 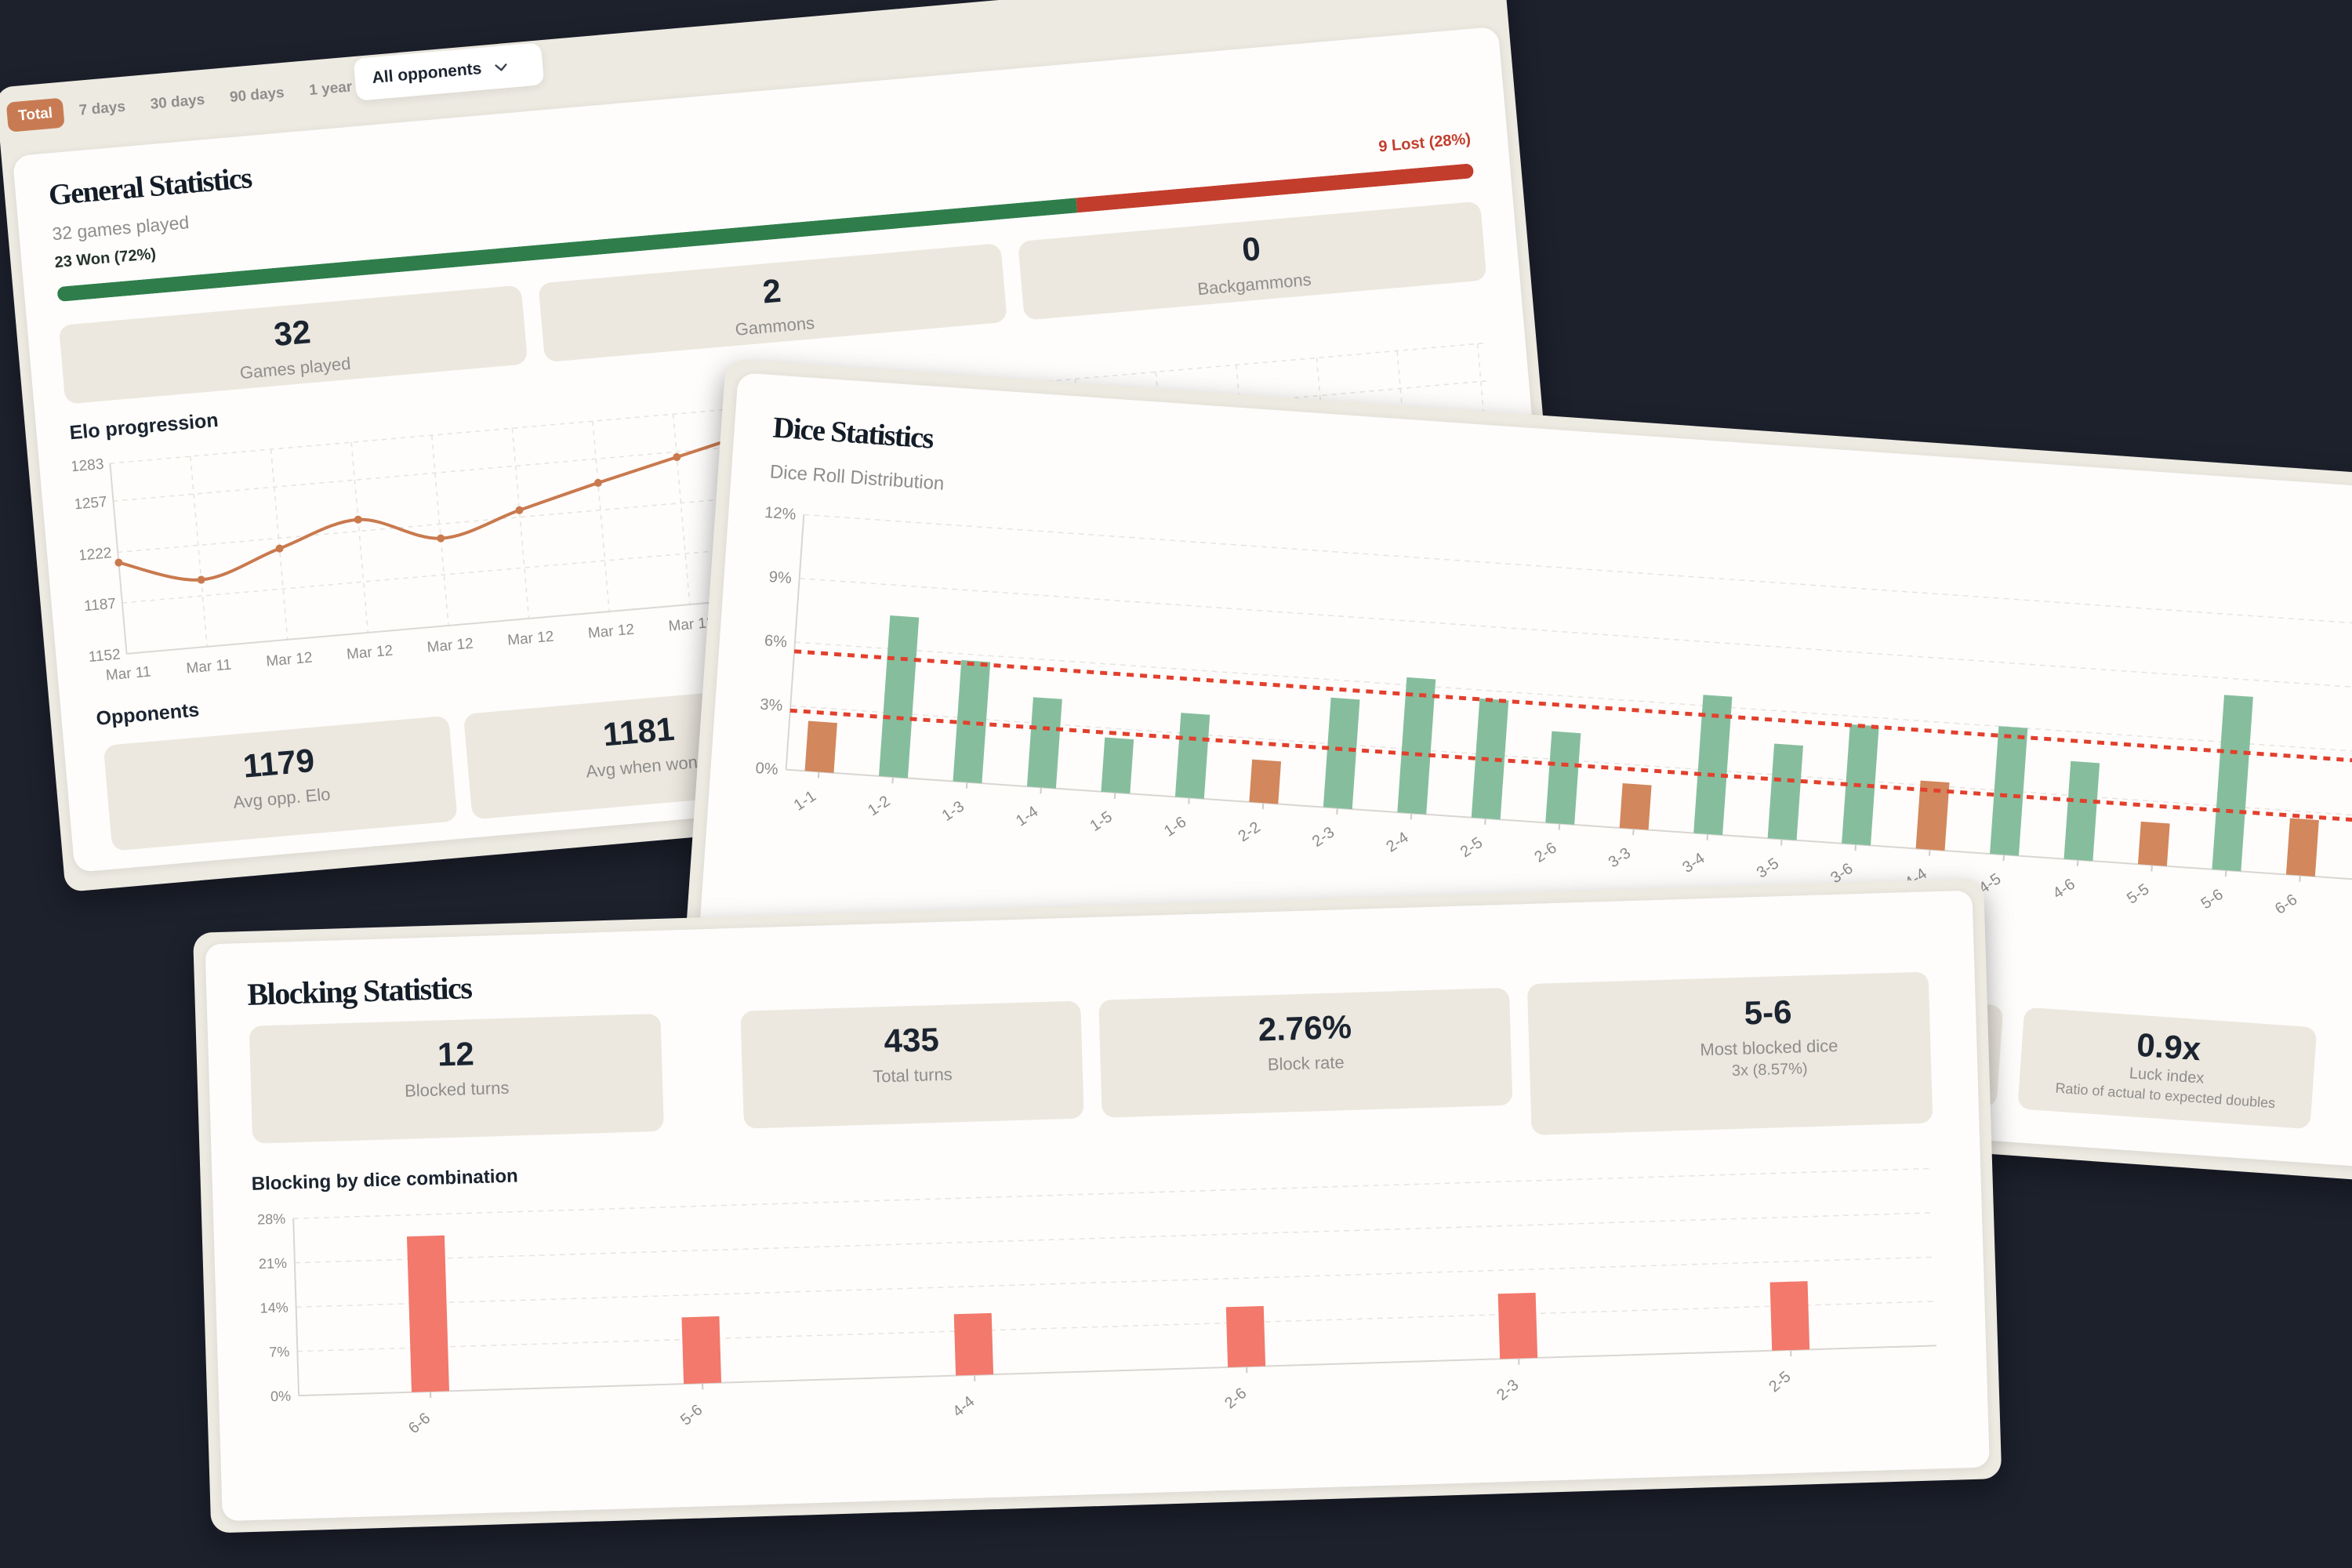 What do you see at coordinates (1027, 816) in the screenshot?
I see `svg-text: 1-4` at bounding box center [1027, 816].